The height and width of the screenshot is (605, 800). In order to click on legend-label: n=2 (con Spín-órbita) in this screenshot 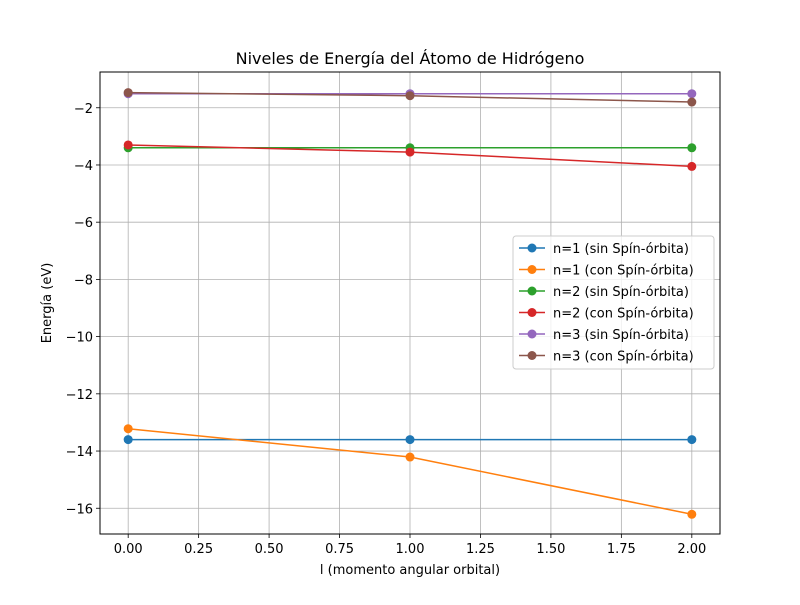, I will do `click(623, 314)`.